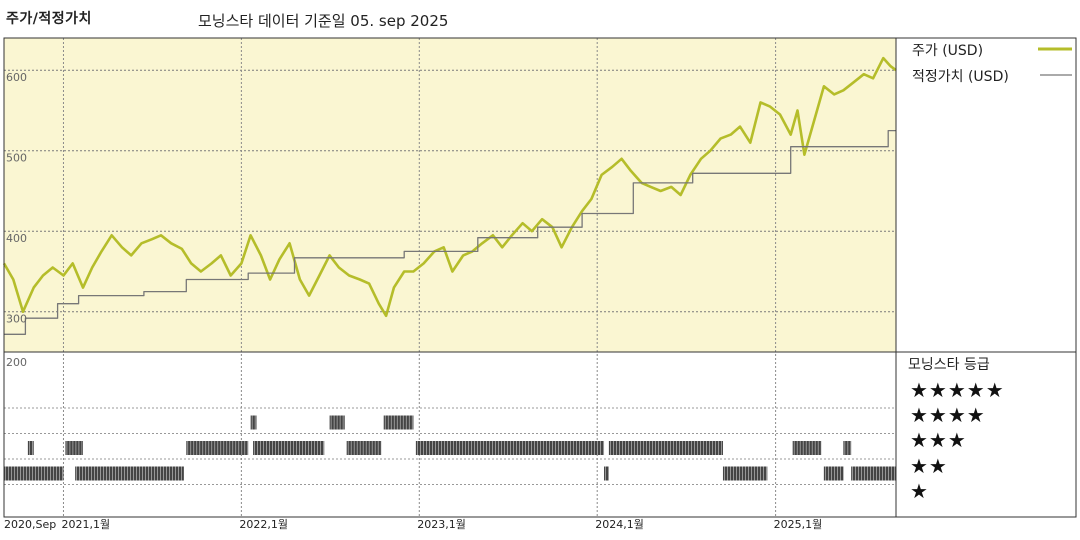 The width and height of the screenshot is (1080, 540). I want to click on x-tick-label: 2023,1월, so click(441, 524).